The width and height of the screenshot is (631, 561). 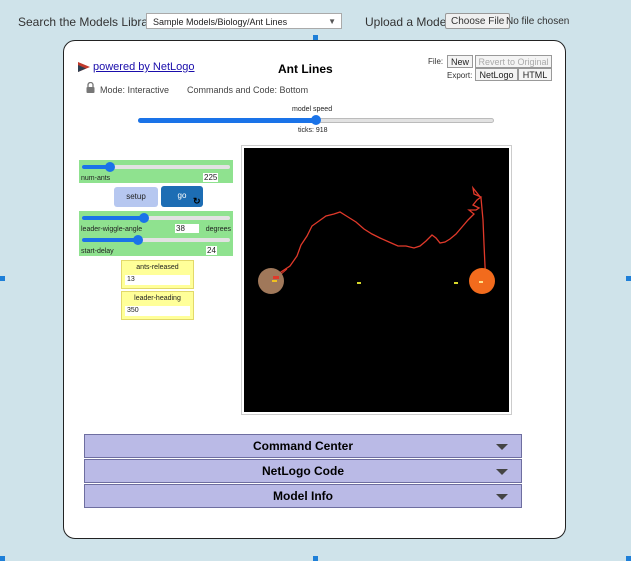 What do you see at coordinates (496, 74) in the screenshot?
I see `export-netlogo-button: NetLogo` at bounding box center [496, 74].